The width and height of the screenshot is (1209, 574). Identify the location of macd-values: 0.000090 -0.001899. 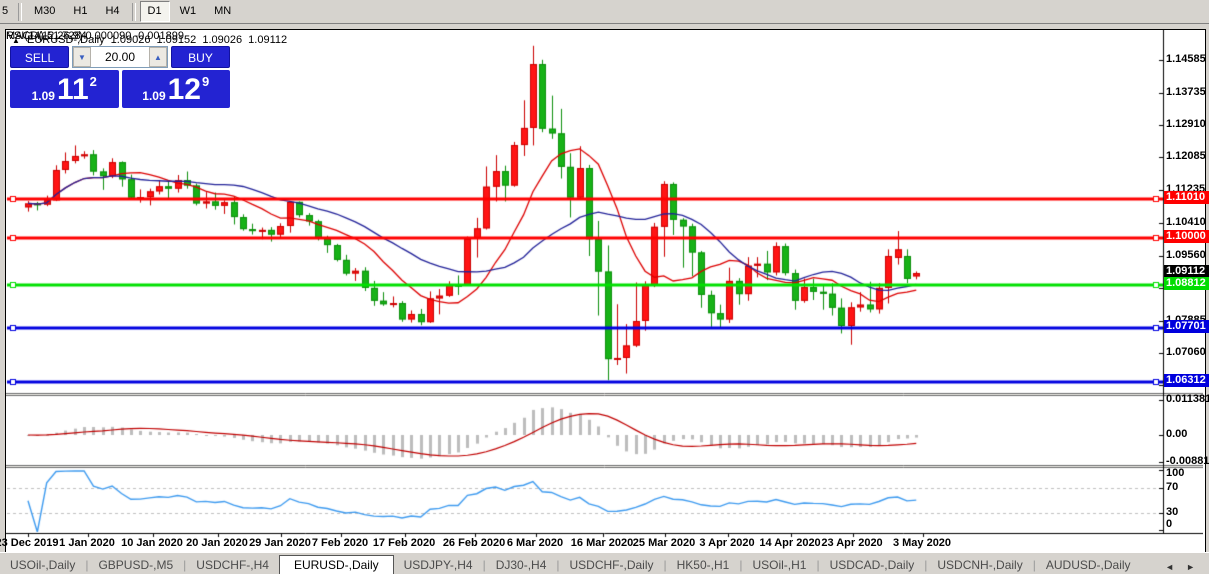
(134, 36).